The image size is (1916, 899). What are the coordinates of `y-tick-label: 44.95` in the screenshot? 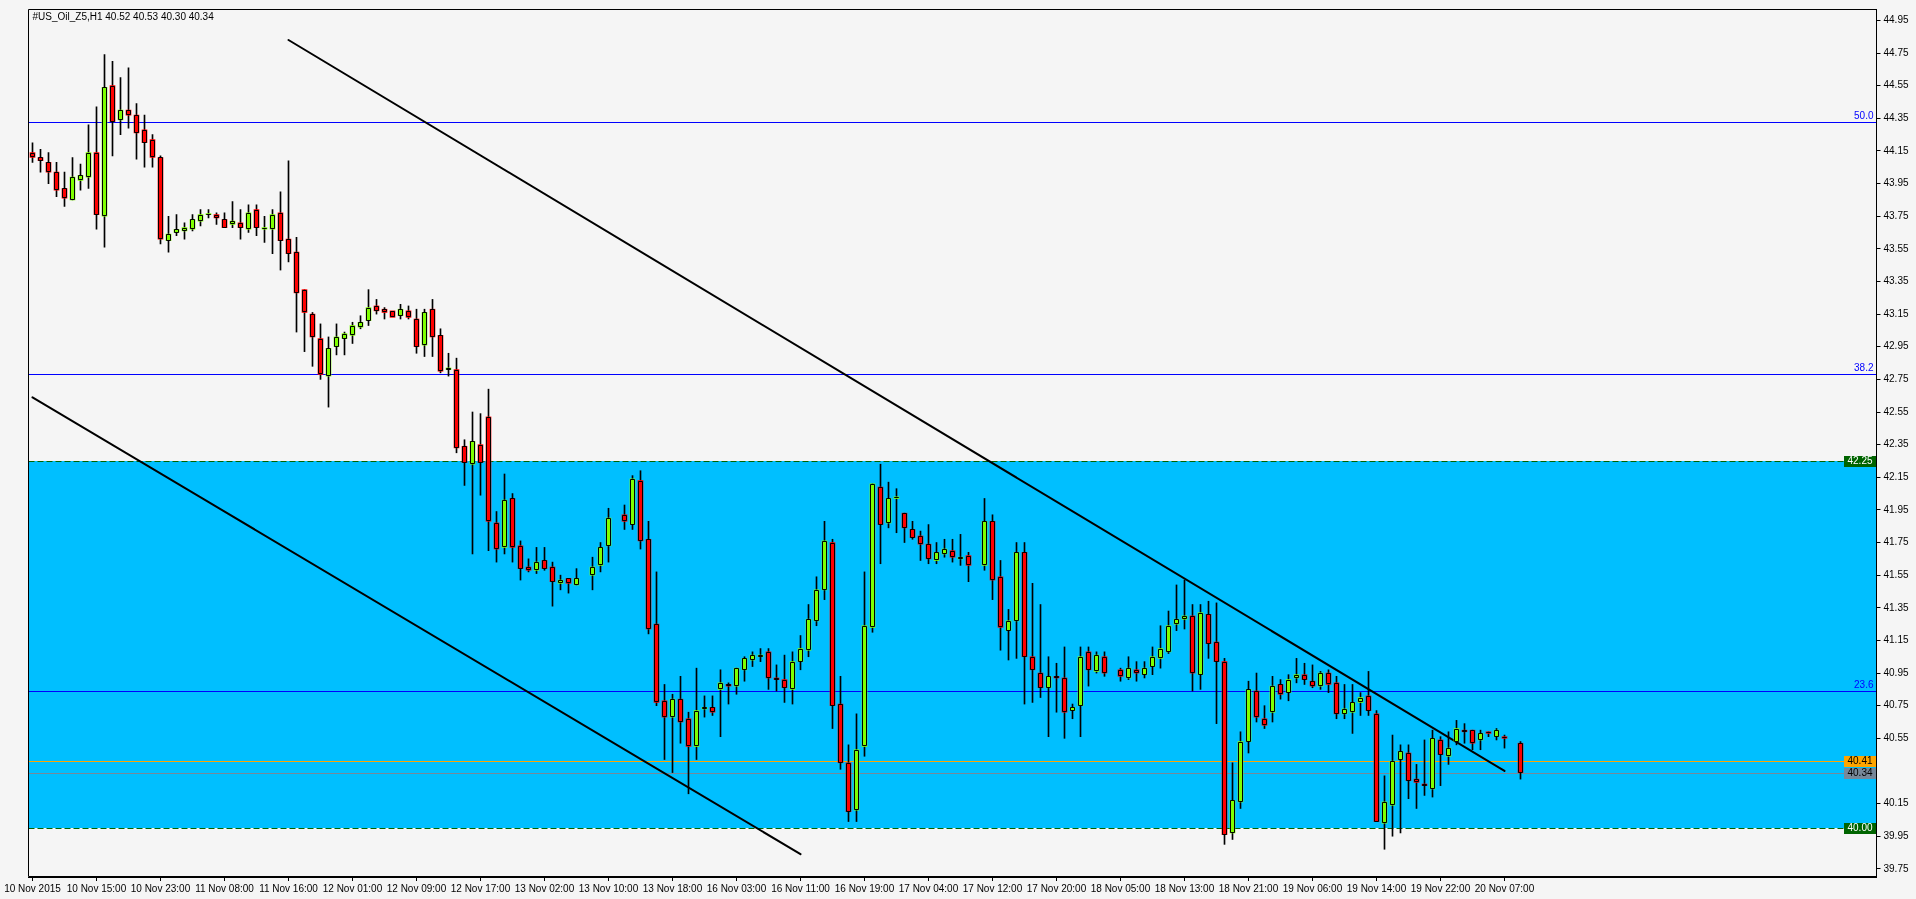 It's located at (1896, 20).